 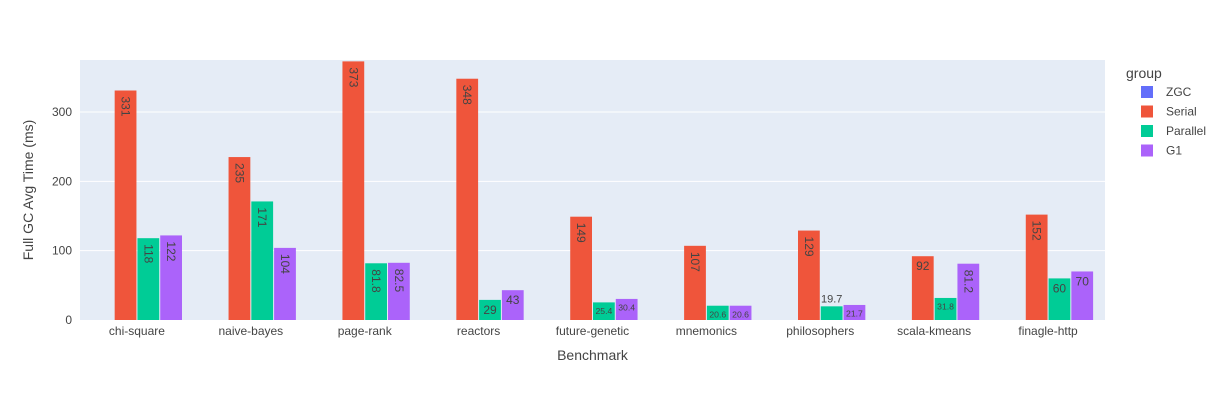 What do you see at coordinates (593, 355) in the screenshot?
I see `x-axis-title: Benchmark` at bounding box center [593, 355].